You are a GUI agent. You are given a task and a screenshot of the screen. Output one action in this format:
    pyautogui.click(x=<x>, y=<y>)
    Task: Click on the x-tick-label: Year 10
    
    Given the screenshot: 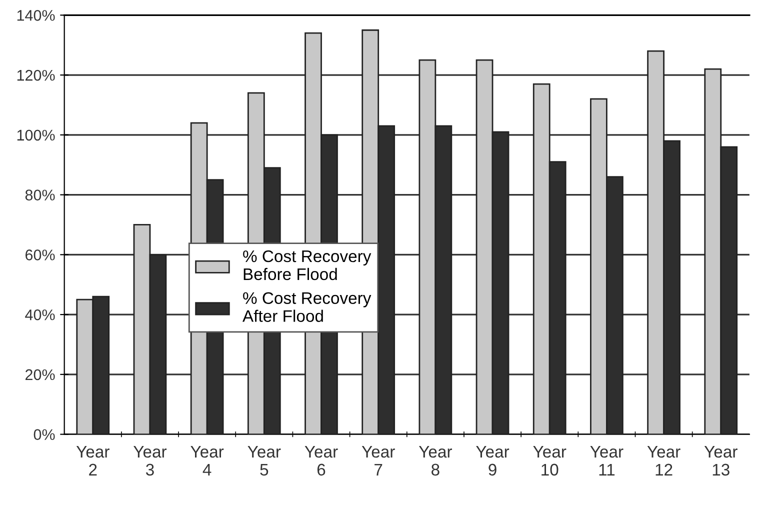 What is the action you would take?
    pyautogui.click(x=549, y=461)
    